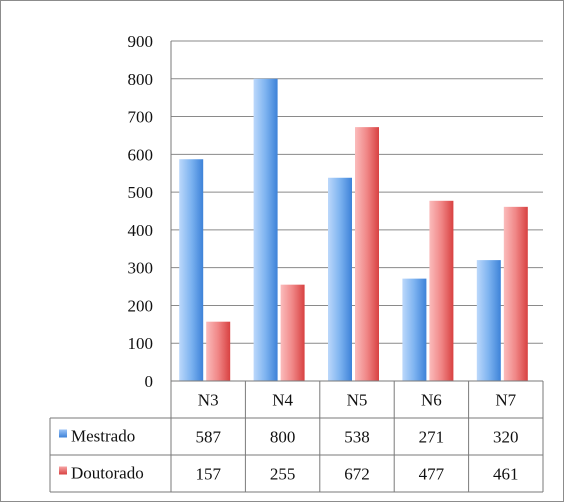 This screenshot has width=564, height=503. Describe the element at coordinates (357, 437) in the screenshot. I see `data-value: 538` at that location.